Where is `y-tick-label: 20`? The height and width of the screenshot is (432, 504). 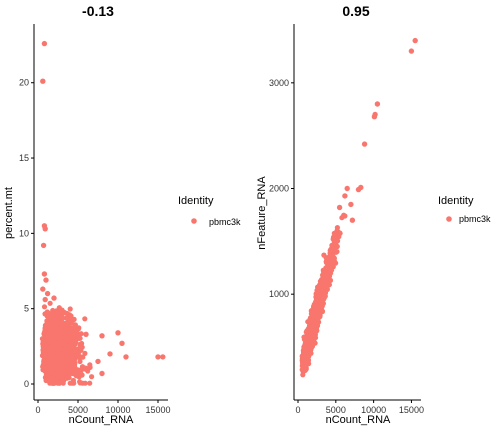
y-tick-label: 20 is located at coordinates (24, 83).